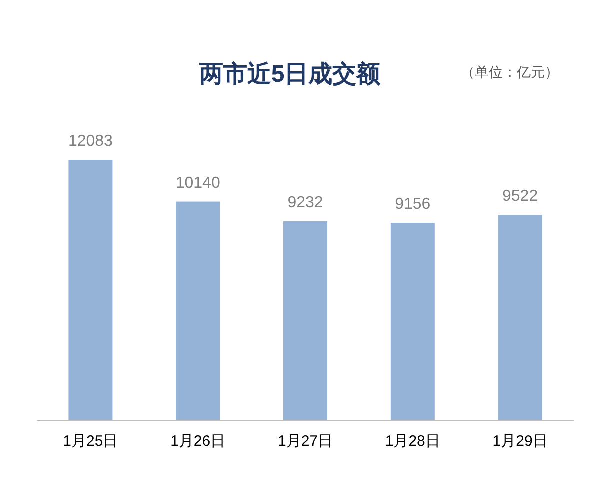 This screenshot has height=494, width=608. Describe the element at coordinates (306, 203) in the screenshot. I see `data-label: 9232` at that location.